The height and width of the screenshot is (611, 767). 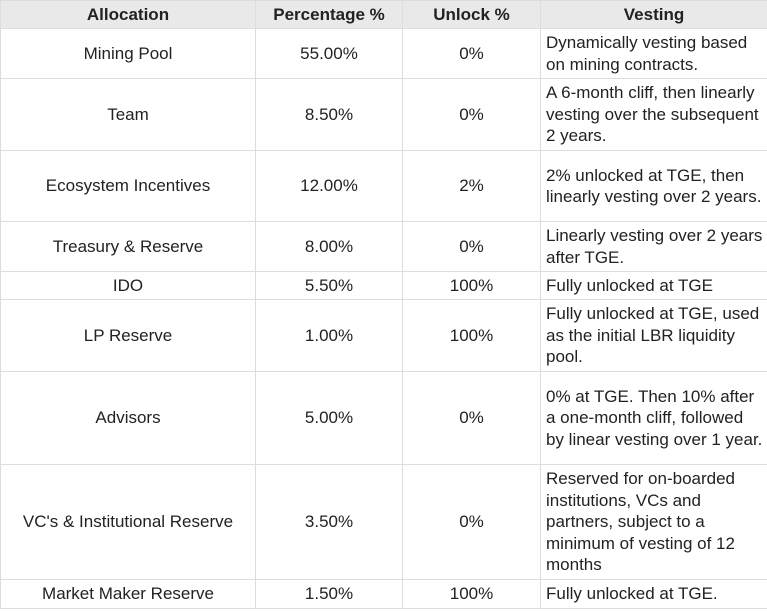 I want to click on header-row: Allocation Percentage % Unlock % Vesting, so click(x=383, y=14).